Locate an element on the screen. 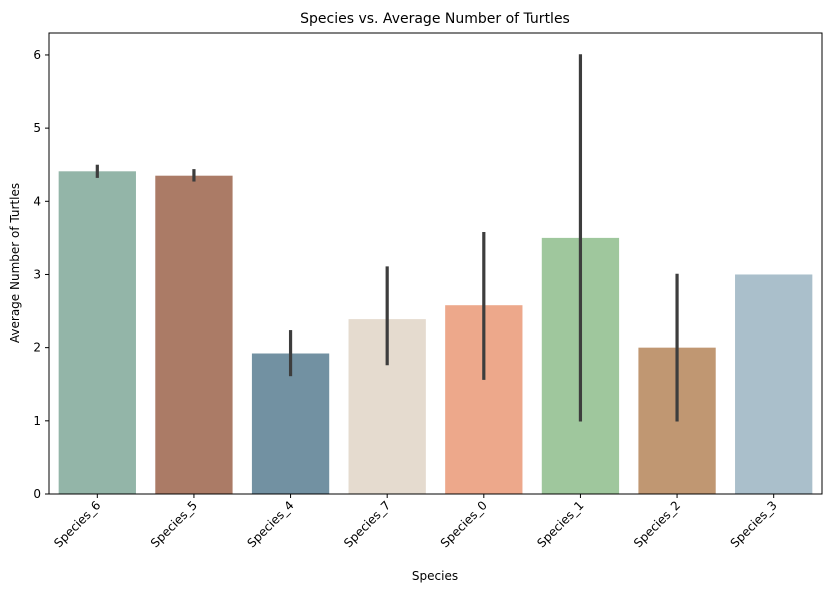  y-tick-label: 3 is located at coordinates (37, 274).